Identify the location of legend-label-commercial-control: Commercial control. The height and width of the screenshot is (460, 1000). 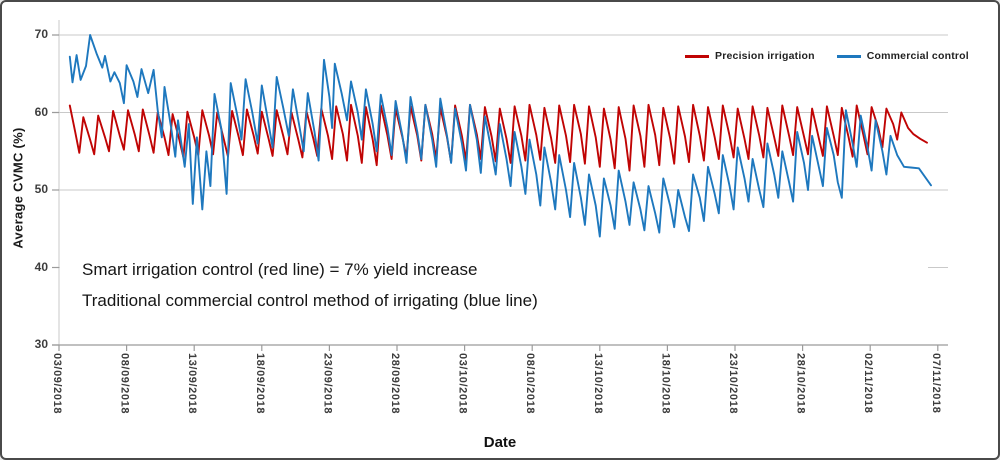
(917, 56).